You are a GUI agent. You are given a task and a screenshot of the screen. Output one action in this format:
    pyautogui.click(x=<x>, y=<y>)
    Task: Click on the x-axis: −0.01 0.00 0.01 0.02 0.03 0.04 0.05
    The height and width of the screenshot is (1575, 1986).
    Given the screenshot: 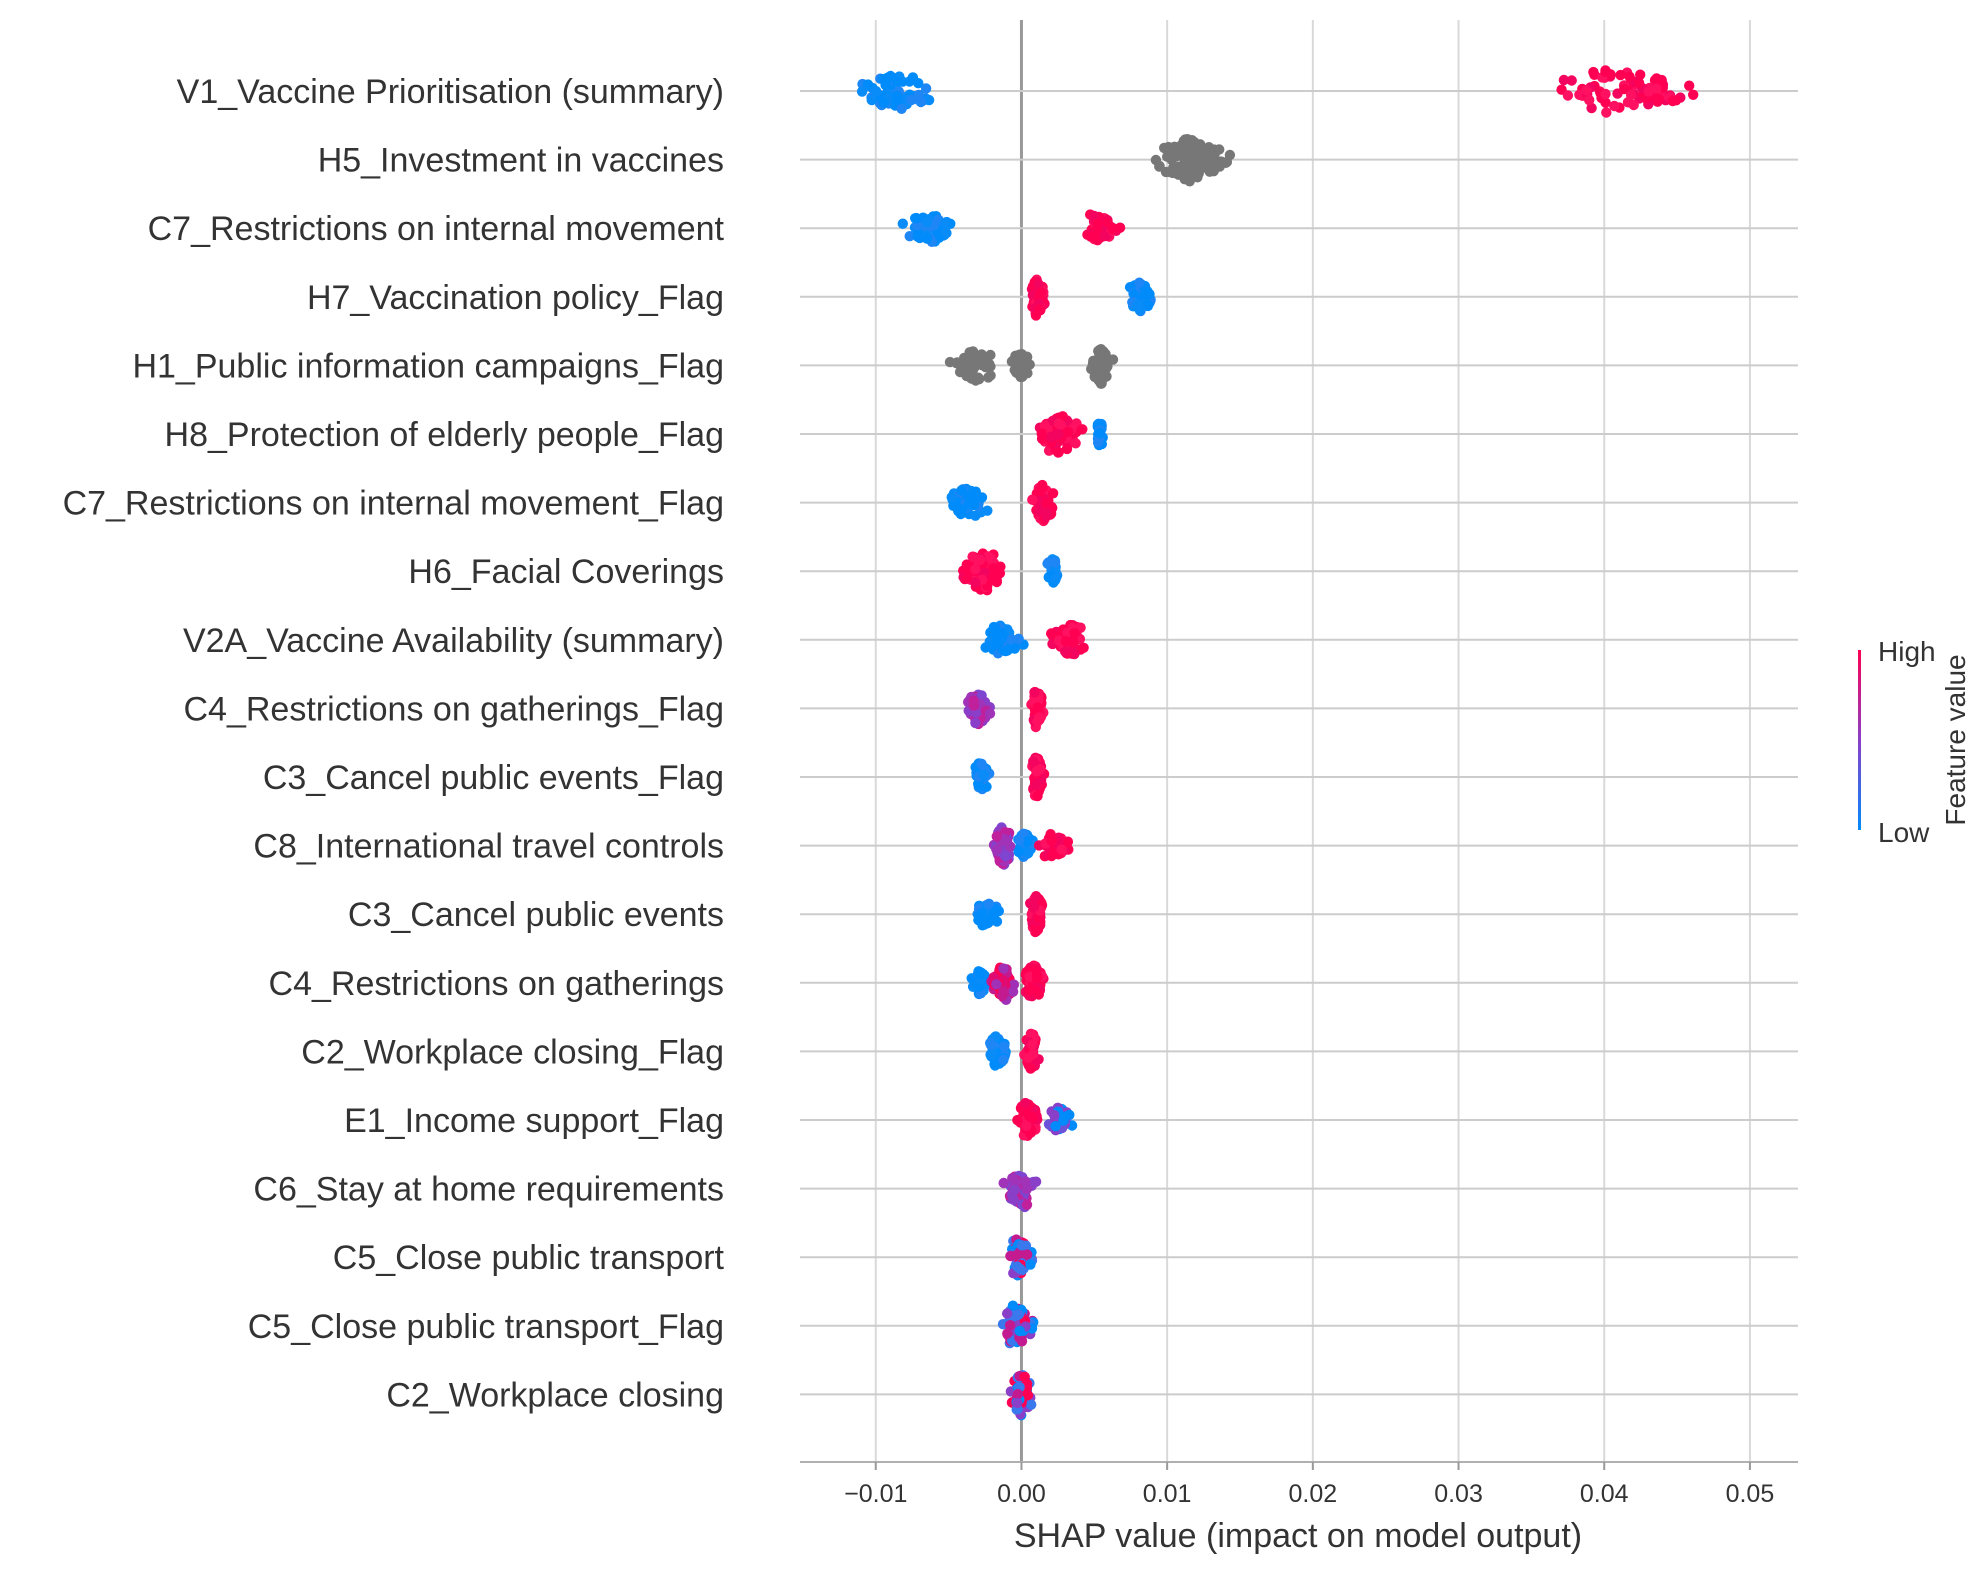 What is the action you would take?
    pyautogui.click(x=1299, y=1484)
    